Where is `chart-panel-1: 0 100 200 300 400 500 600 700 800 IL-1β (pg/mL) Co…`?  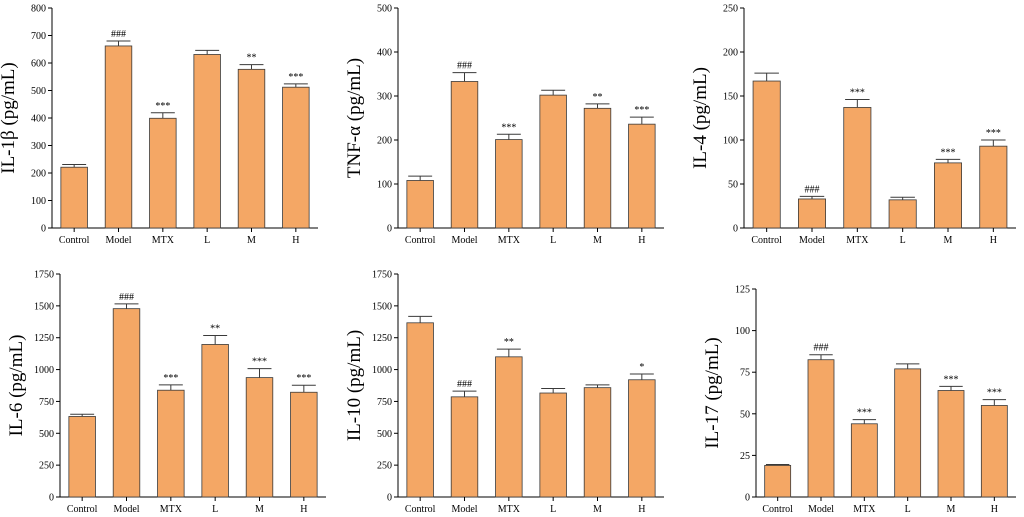
chart-panel-1: 0 100 200 300 400 500 600 700 800 IL-1β (pg/mL) Co… is located at coordinates (159, 125).